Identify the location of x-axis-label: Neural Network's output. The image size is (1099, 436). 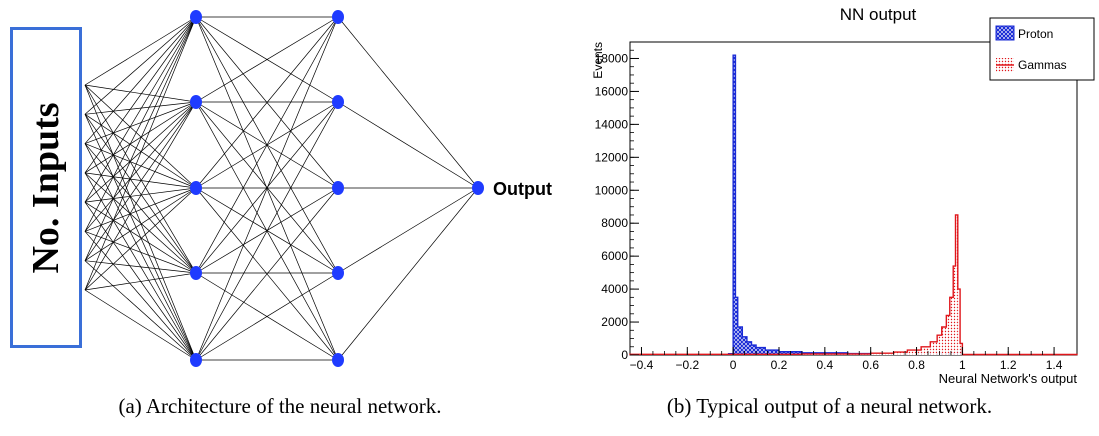
(1008, 378).